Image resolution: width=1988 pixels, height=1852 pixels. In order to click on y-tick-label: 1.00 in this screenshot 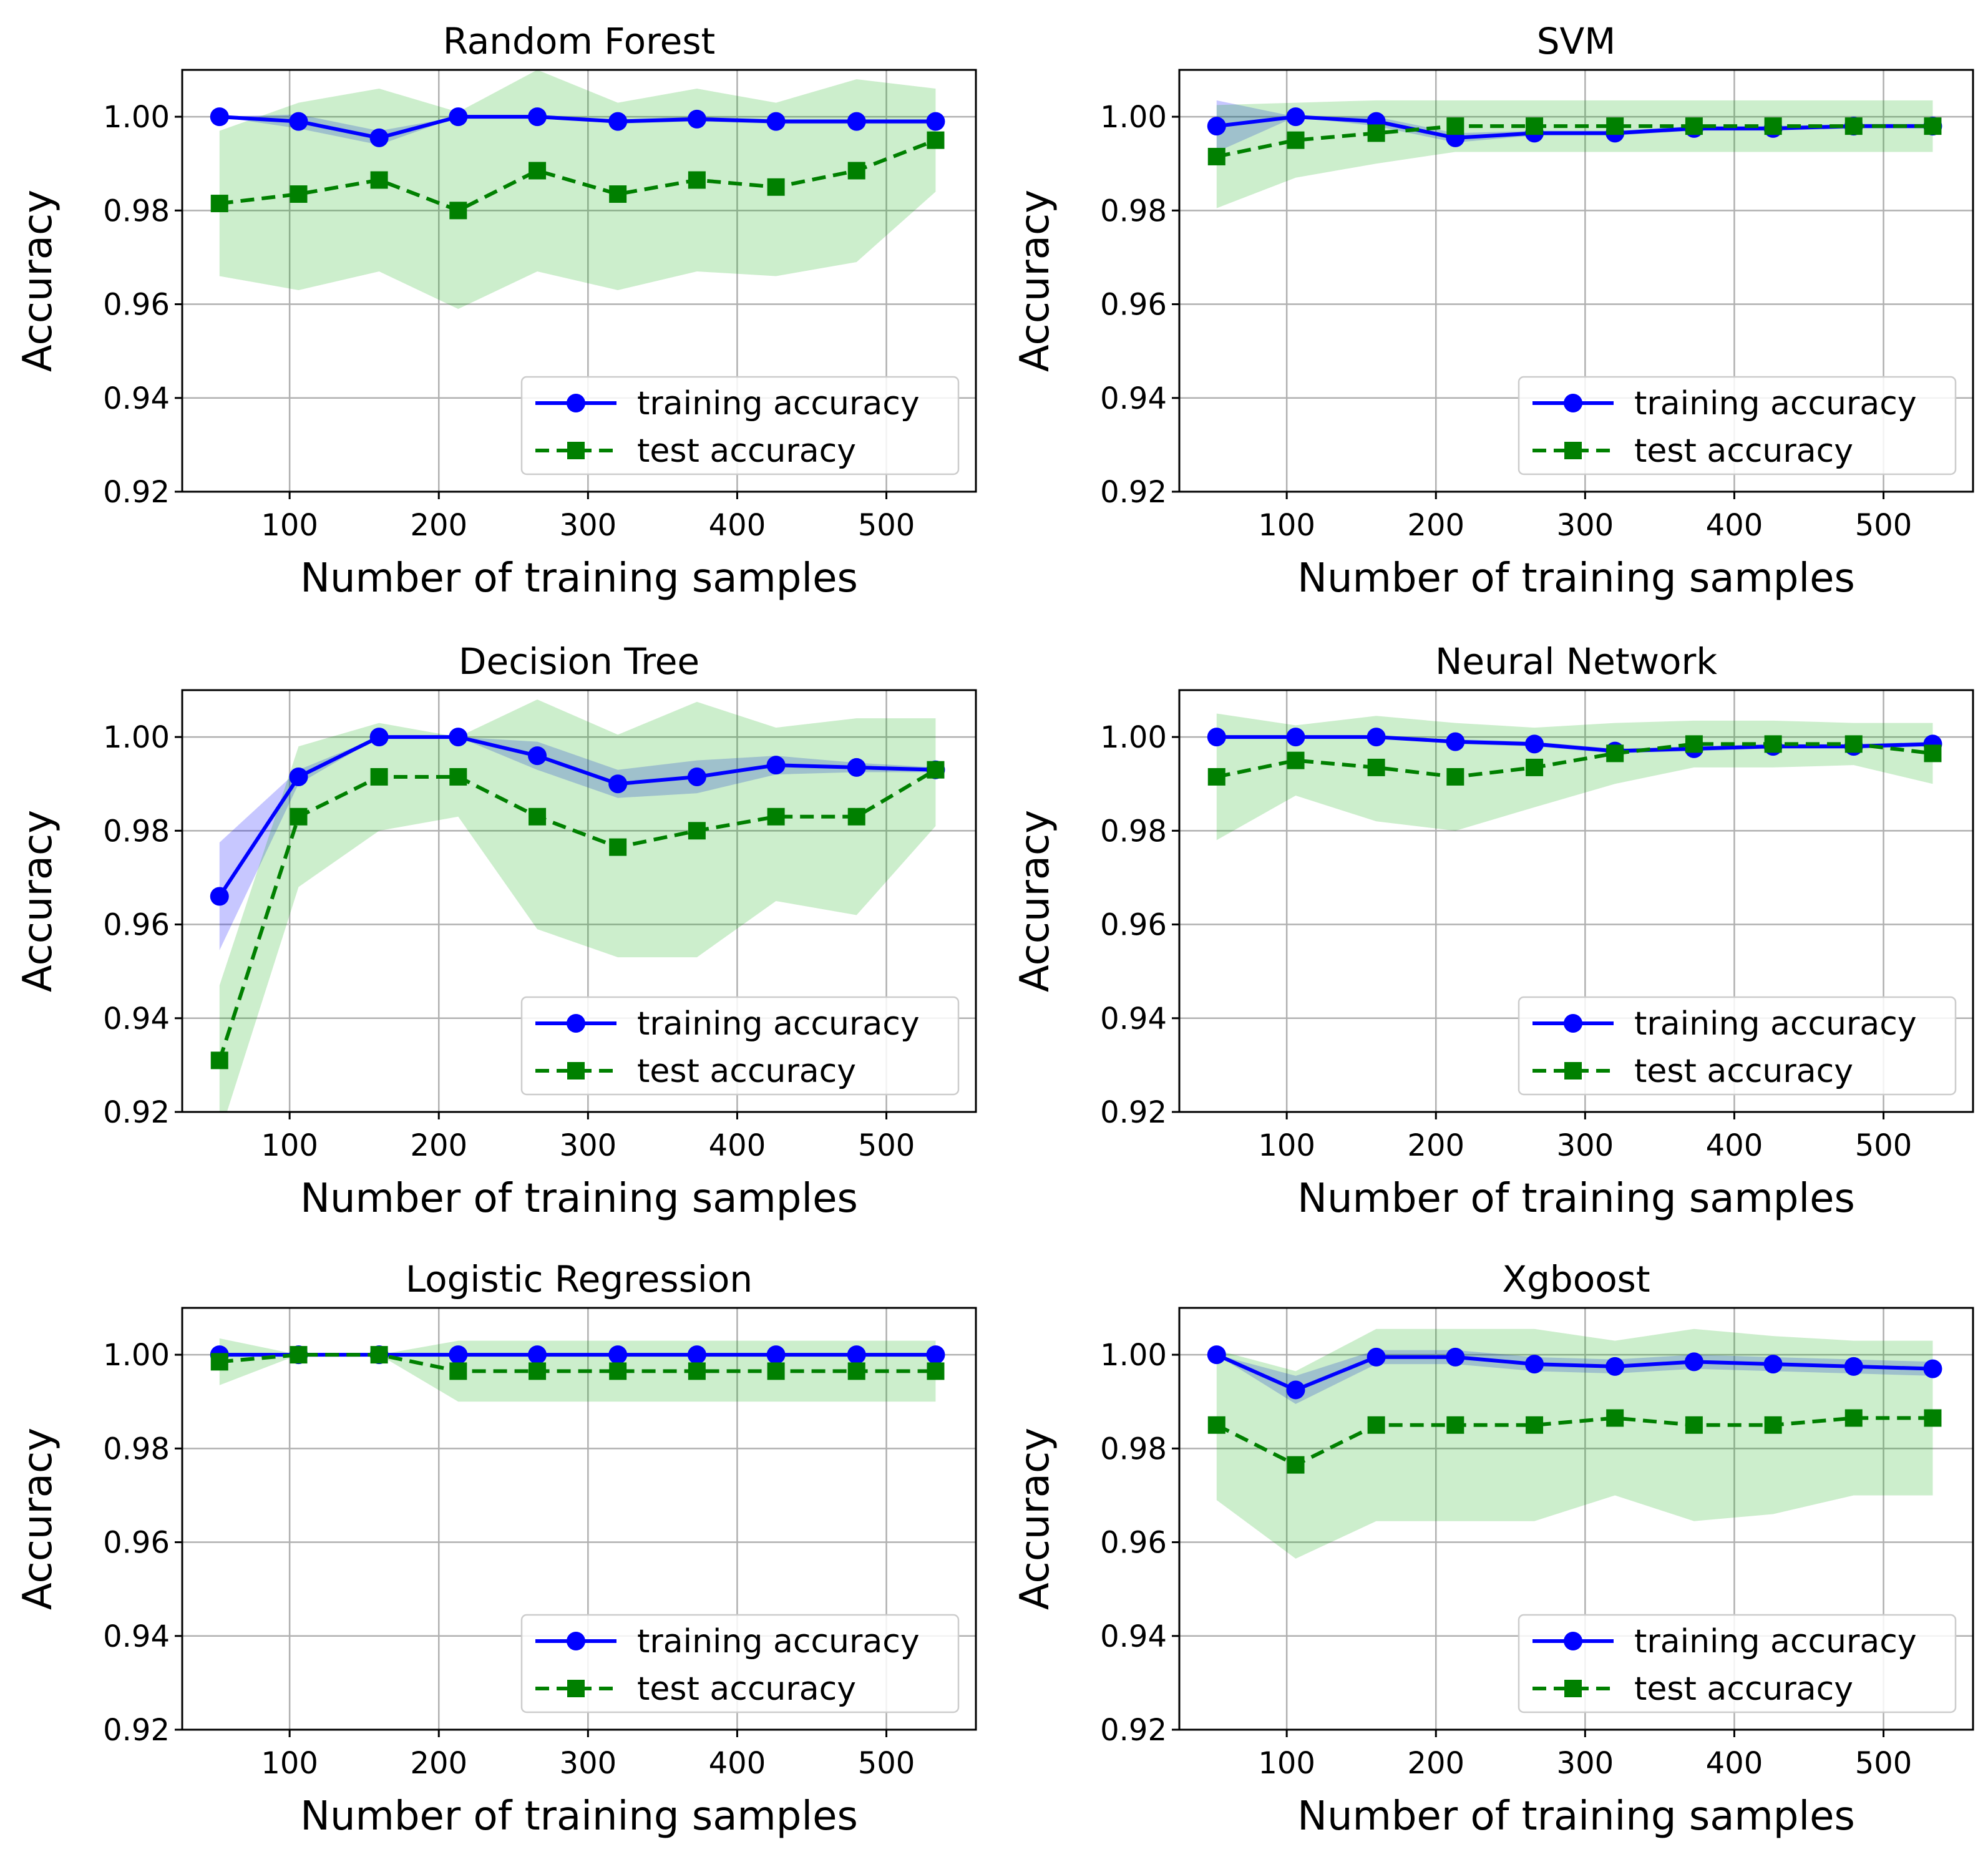, I will do `click(136, 1356)`.